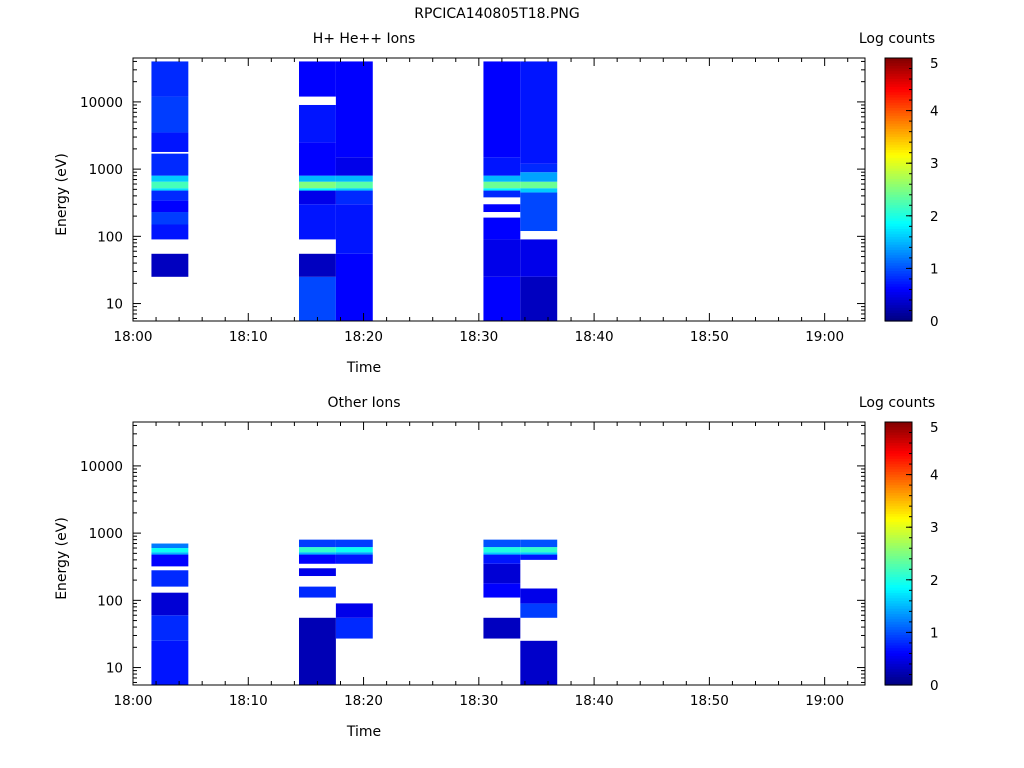 This screenshot has width=1024, height=768. What do you see at coordinates (101, 467) in the screenshot?
I see `y-tick-label: 10000` at bounding box center [101, 467].